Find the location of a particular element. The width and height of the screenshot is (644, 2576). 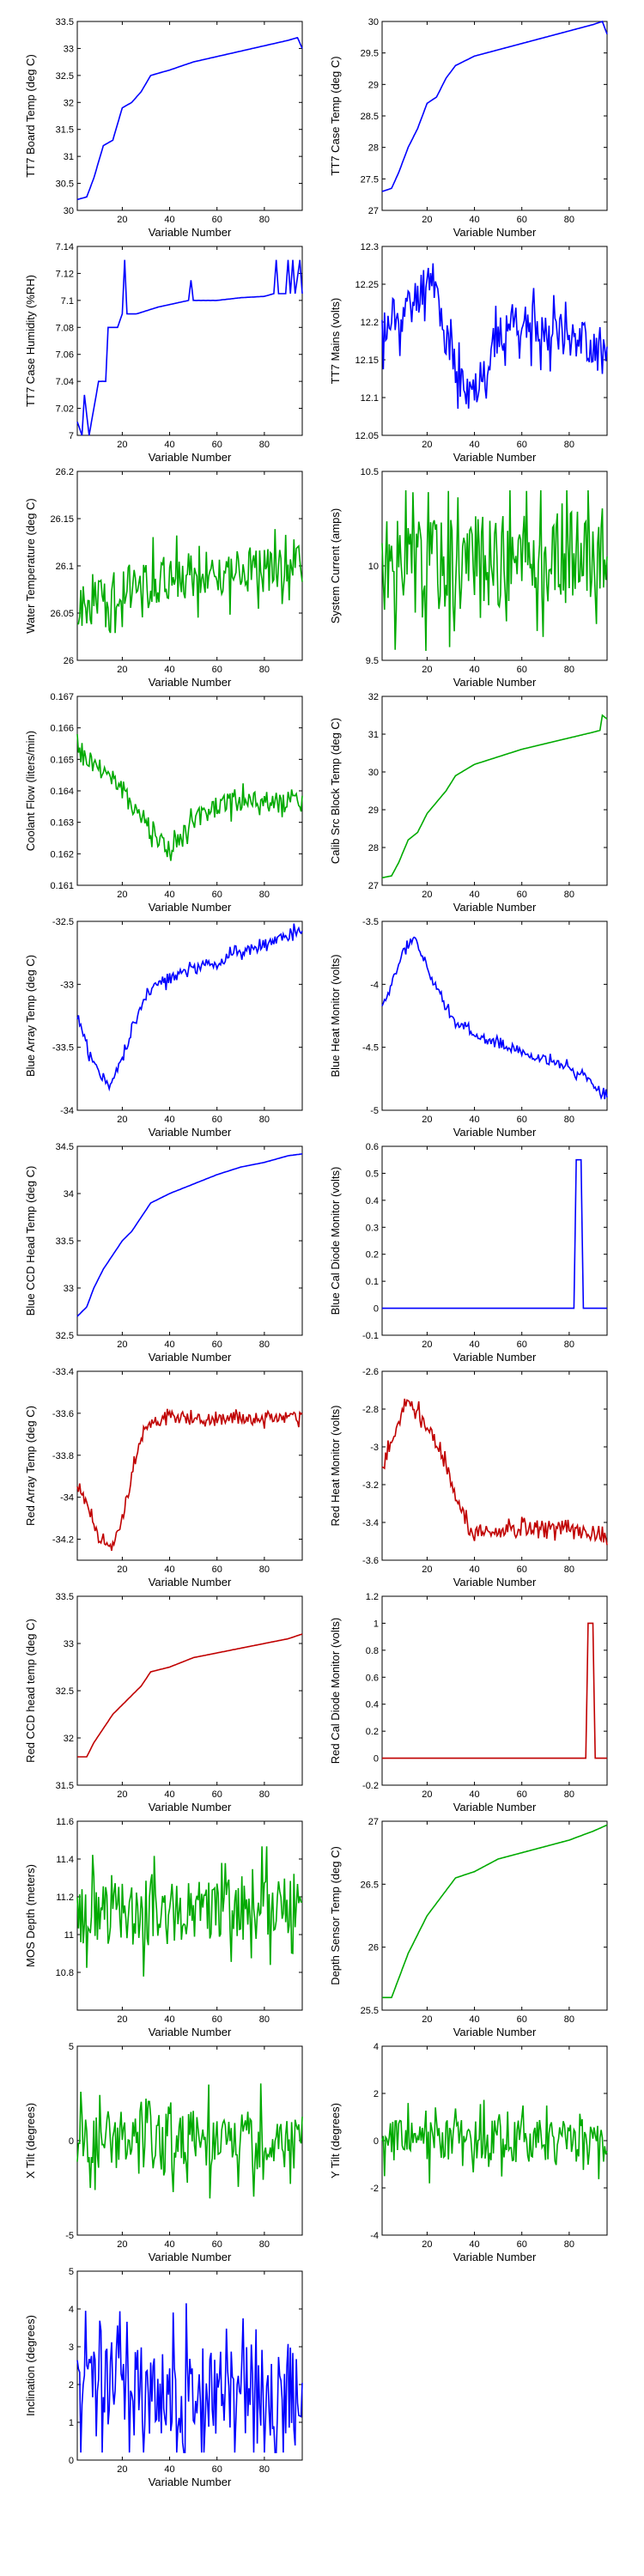

y-tick-label: 33.5 is located at coordinates (65, 1241).